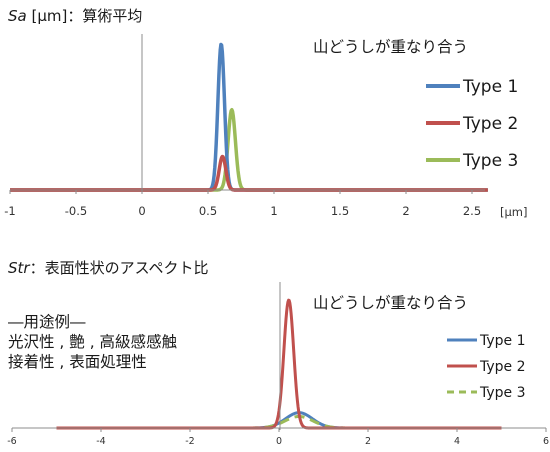 The width and height of the screenshot is (550, 452). Describe the element at coordinates (47, 322) in the screenshot. I see `uses-heading: ―用途例―` at that location.